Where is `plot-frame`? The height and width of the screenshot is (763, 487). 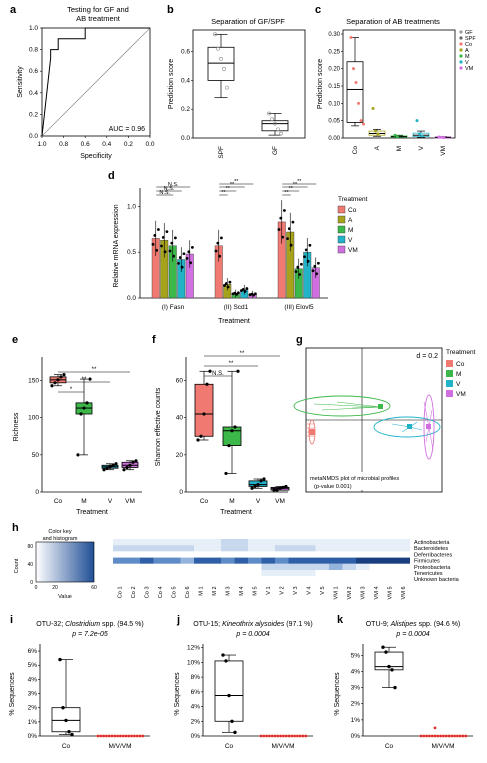
plot-frame is located at coordinates (249, 84).